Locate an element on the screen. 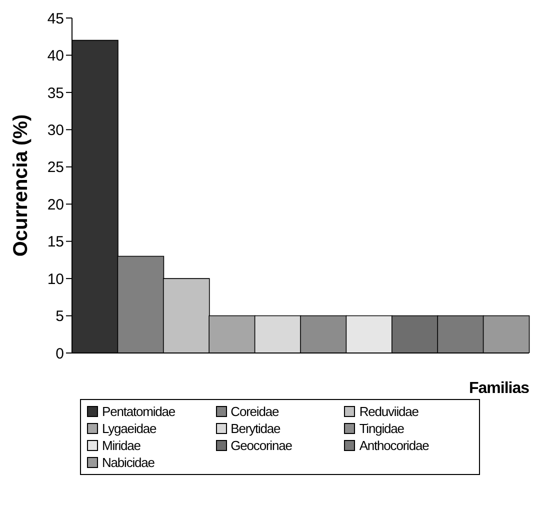 This screenshot has width=547, height=508. y-tick-label: 20 is located at coordinates (55, 205).